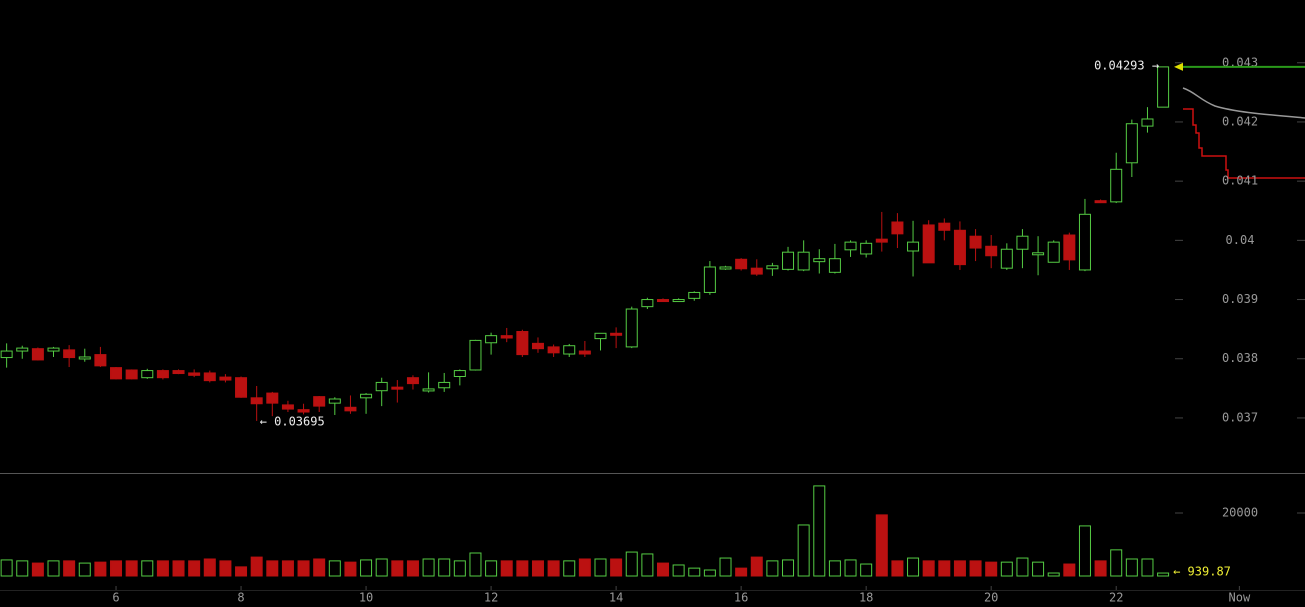 Image resolution: width=1305 pixels, height=607 pixels. What do you see at coordinates (366, 598) in the screenshot?
I see `x-tick-label: 10` at bounding box center [366, 598].